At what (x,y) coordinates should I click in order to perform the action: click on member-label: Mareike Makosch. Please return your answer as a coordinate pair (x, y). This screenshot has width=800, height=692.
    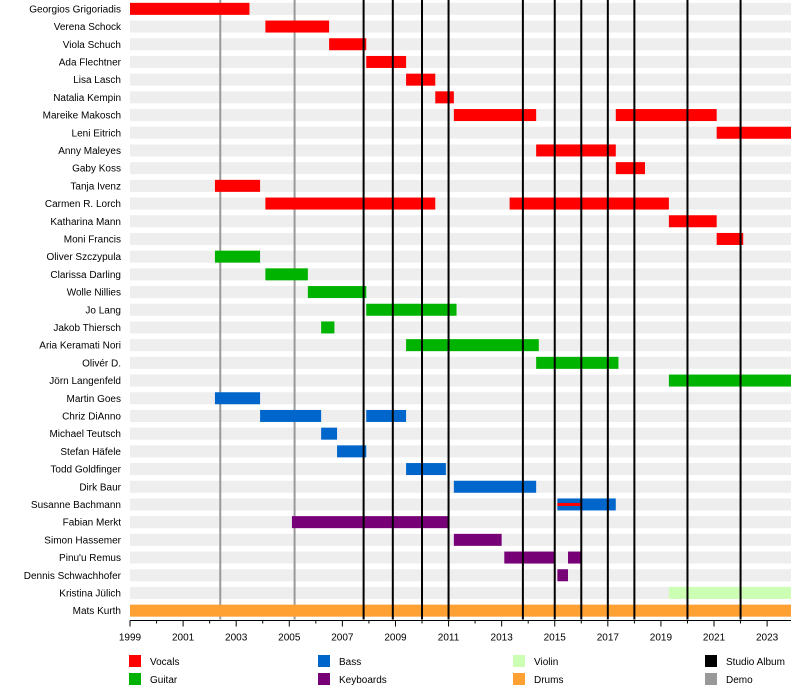
    Looking at the image, I should click on (82, 116).